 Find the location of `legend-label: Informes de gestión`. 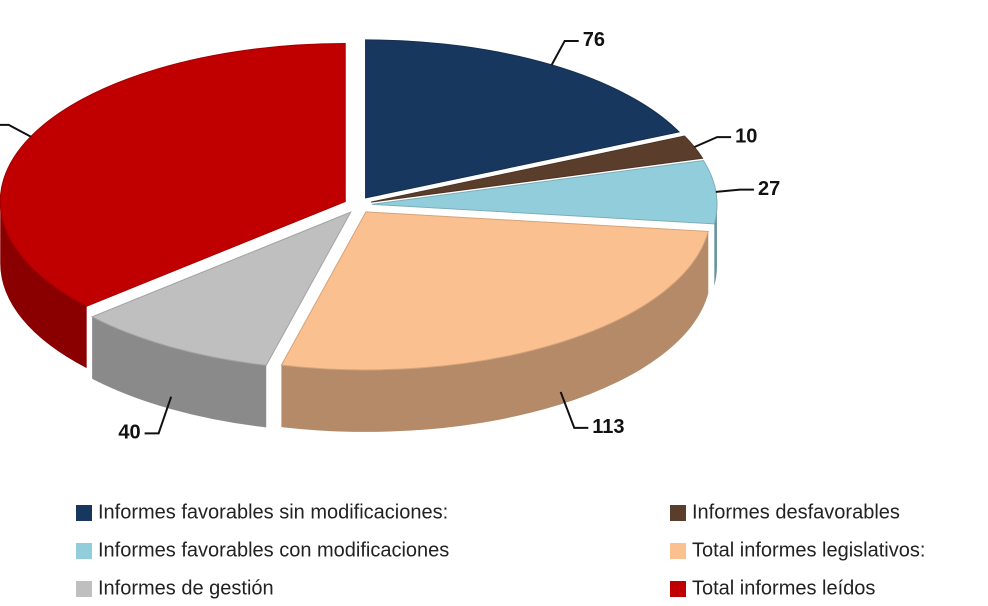

legend-label: Informes de gestión is located at coordinates (186, 588).